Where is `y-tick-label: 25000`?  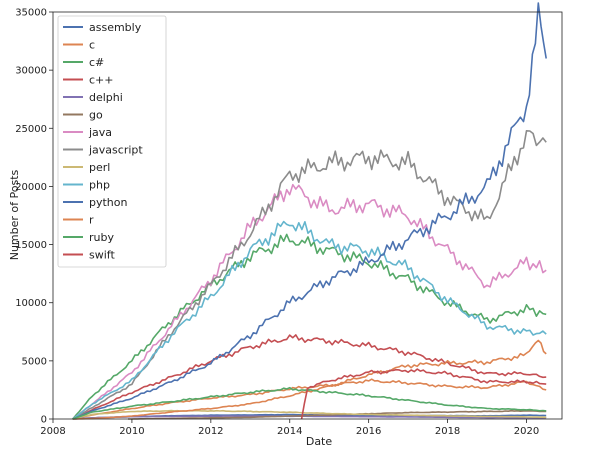 y-tick-label: 25000 is located at coordinates (31, 129).